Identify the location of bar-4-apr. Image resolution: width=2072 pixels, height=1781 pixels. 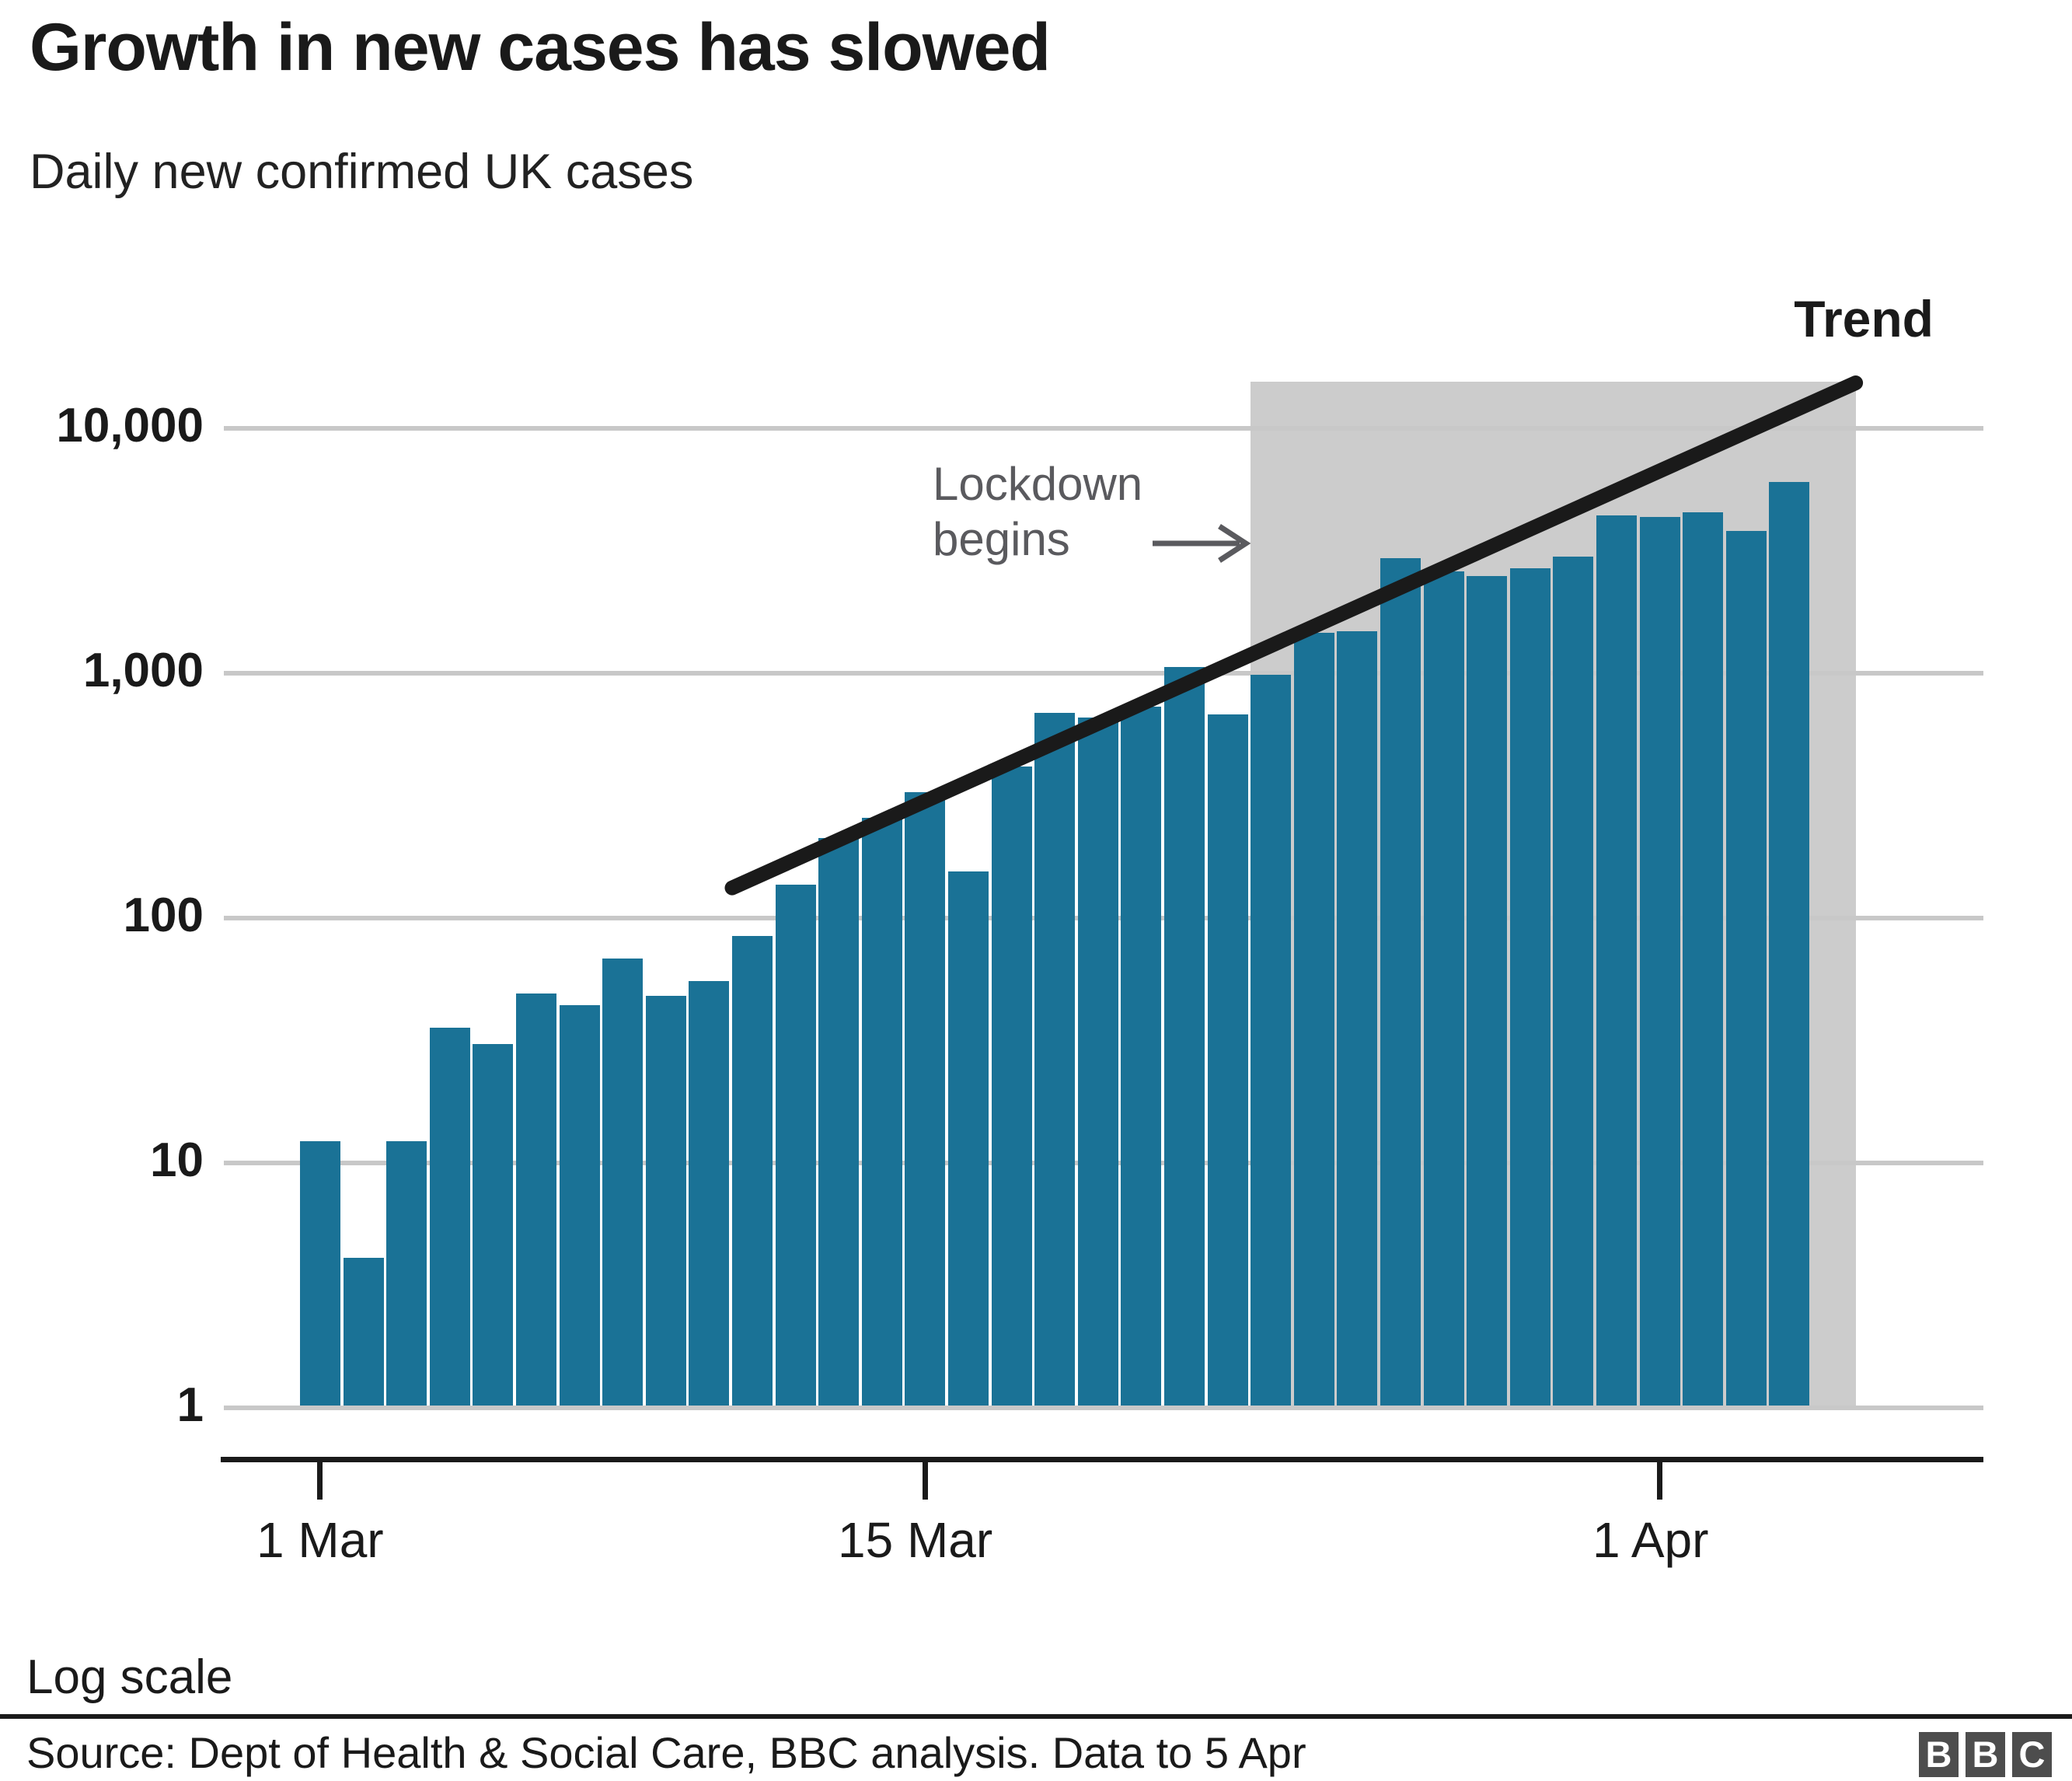
(1789, 944).